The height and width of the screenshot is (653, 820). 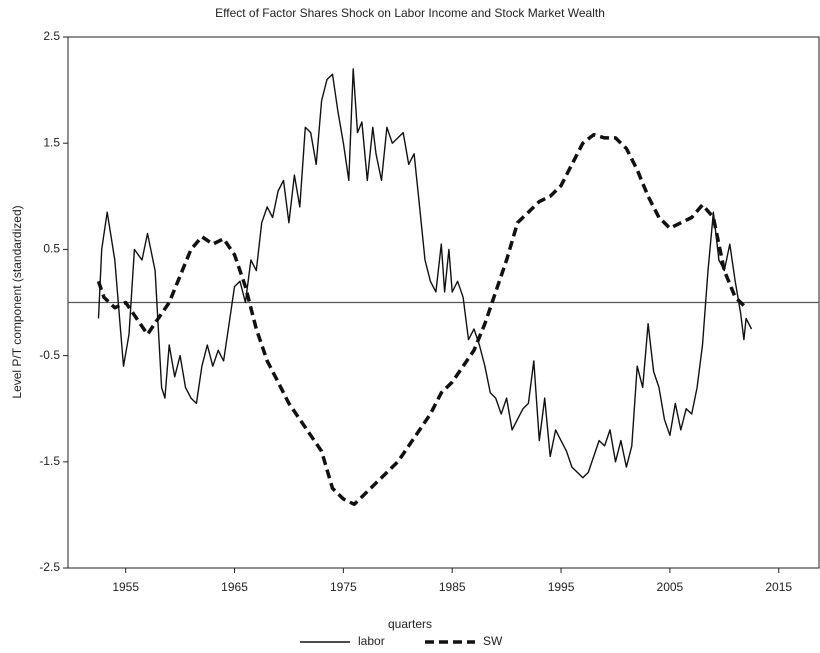 What do you see at coordinates (452, 587) in the screenshot?
I see `x-tick-label: 1985` at bounding box center [452, 587].